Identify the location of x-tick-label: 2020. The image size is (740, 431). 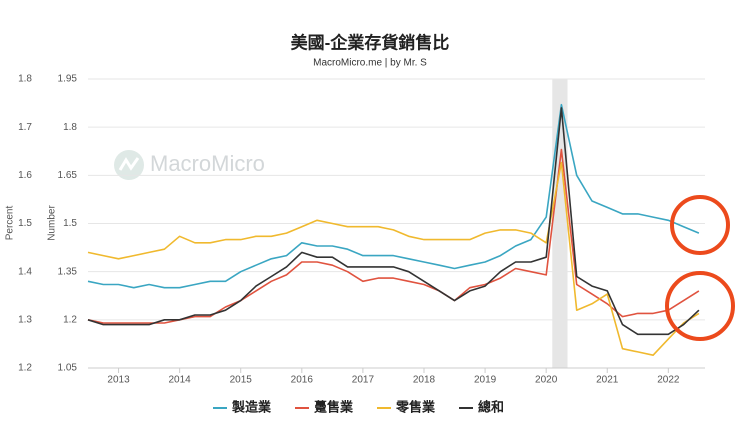
(546, 380).